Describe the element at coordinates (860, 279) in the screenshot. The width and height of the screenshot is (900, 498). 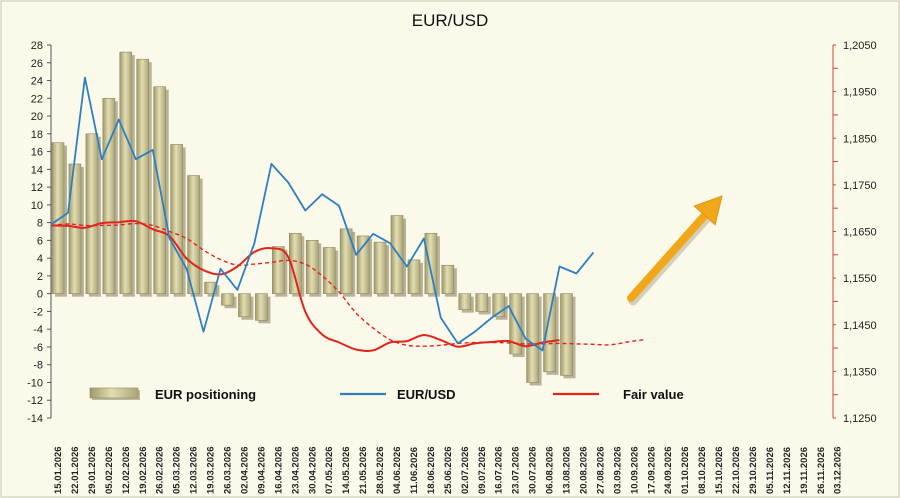
I see `right-tick-label: 1,1550` at that location.